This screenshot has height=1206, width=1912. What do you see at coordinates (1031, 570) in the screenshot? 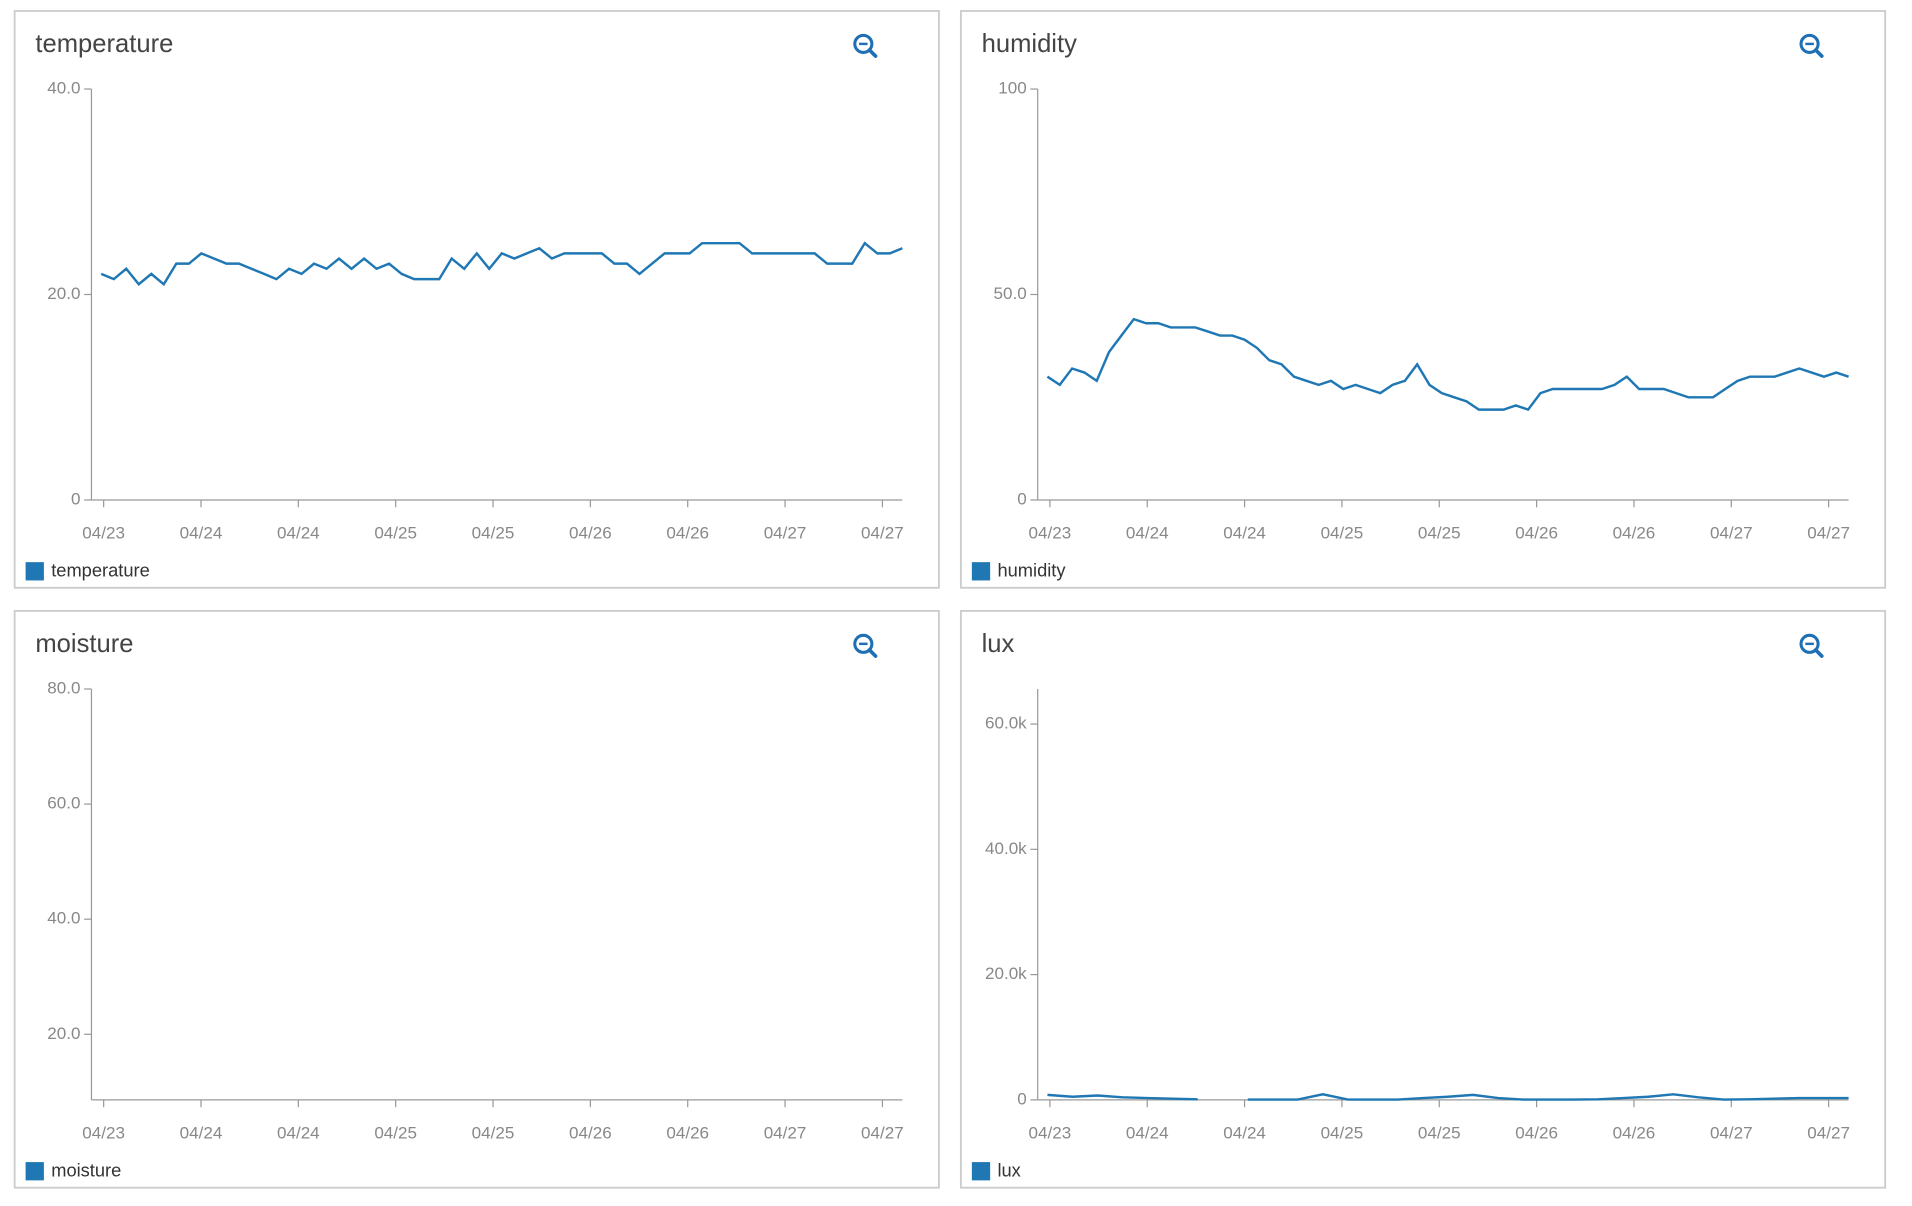
I see `legend-label: humidity` at bounding box center [1031, 570].